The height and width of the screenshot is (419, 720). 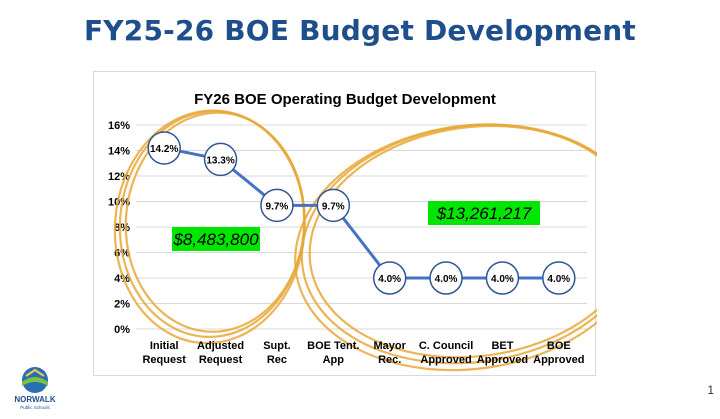 I want to click on annotation-amount: $8,483,800, so click(x=215, y=239).